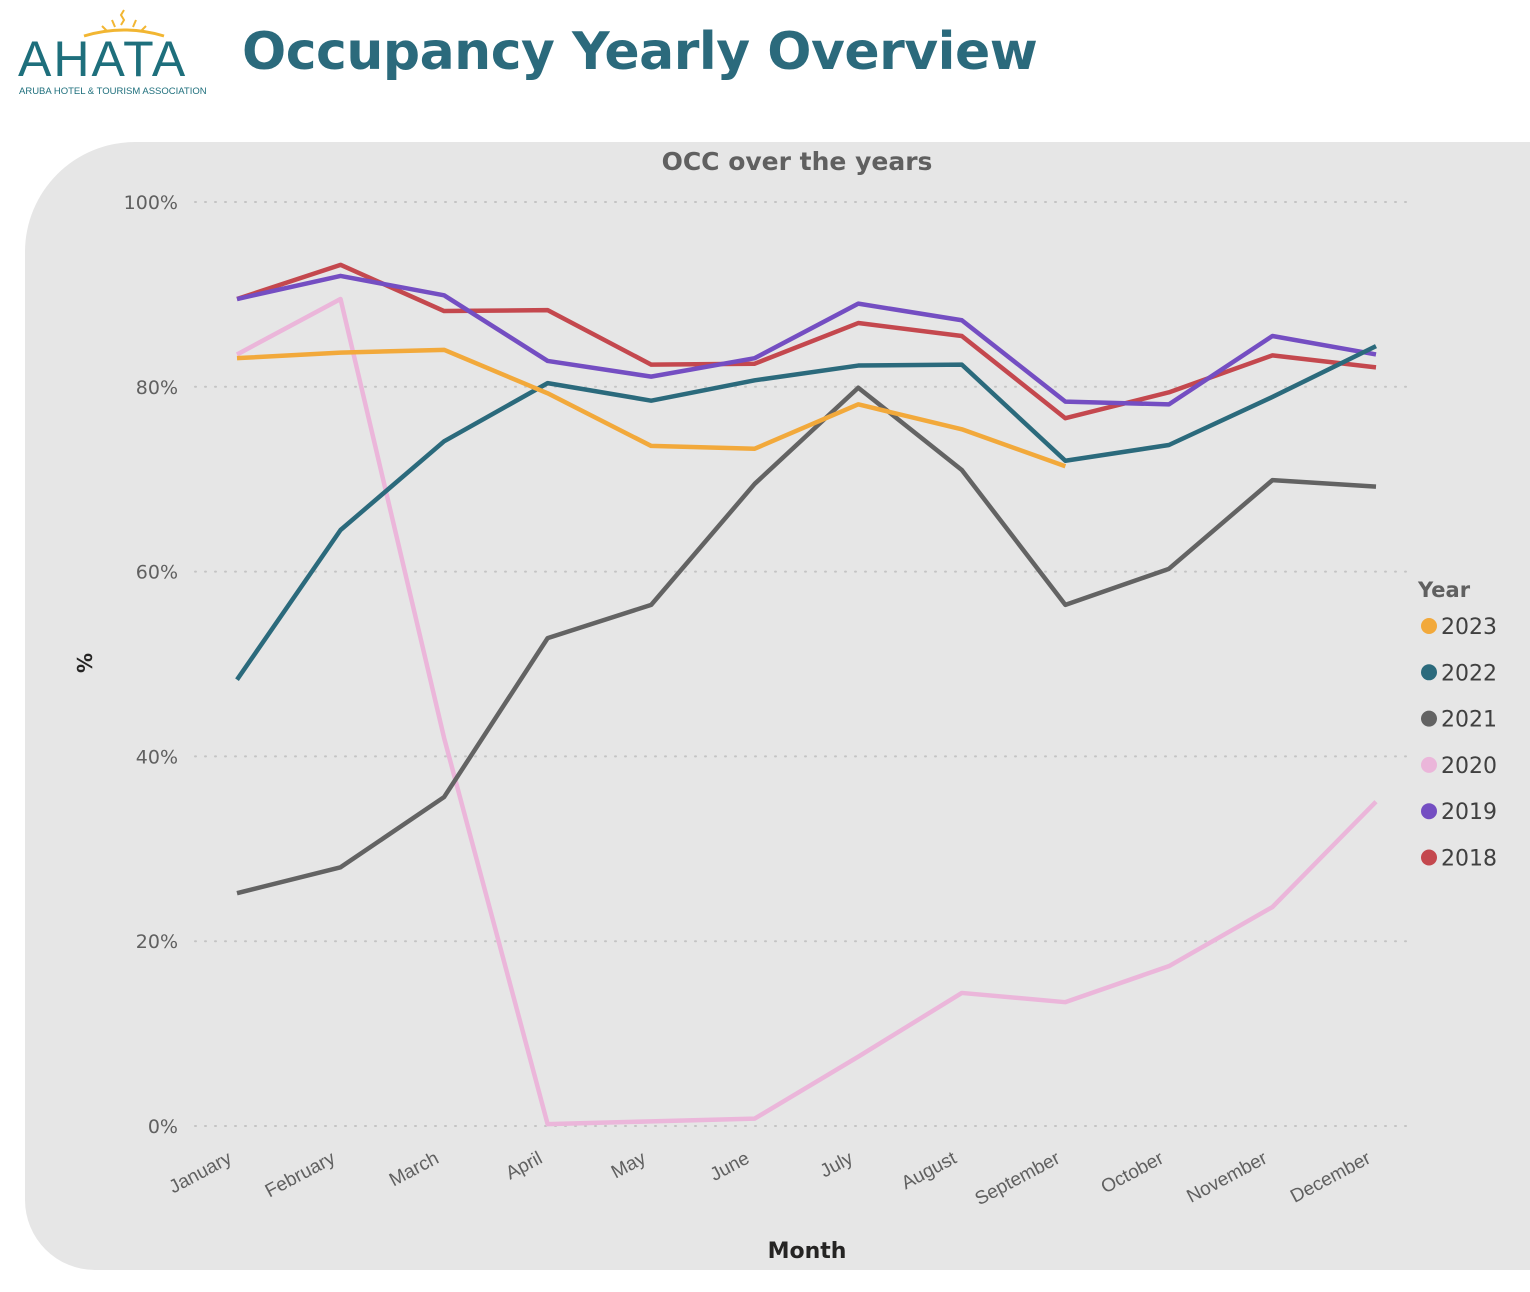 The height and width of the screenshot is (1292, 1530). Describe the element at coordinates (157, 573) in the screenshot. I see `y-tick-label: 60%` at that location.